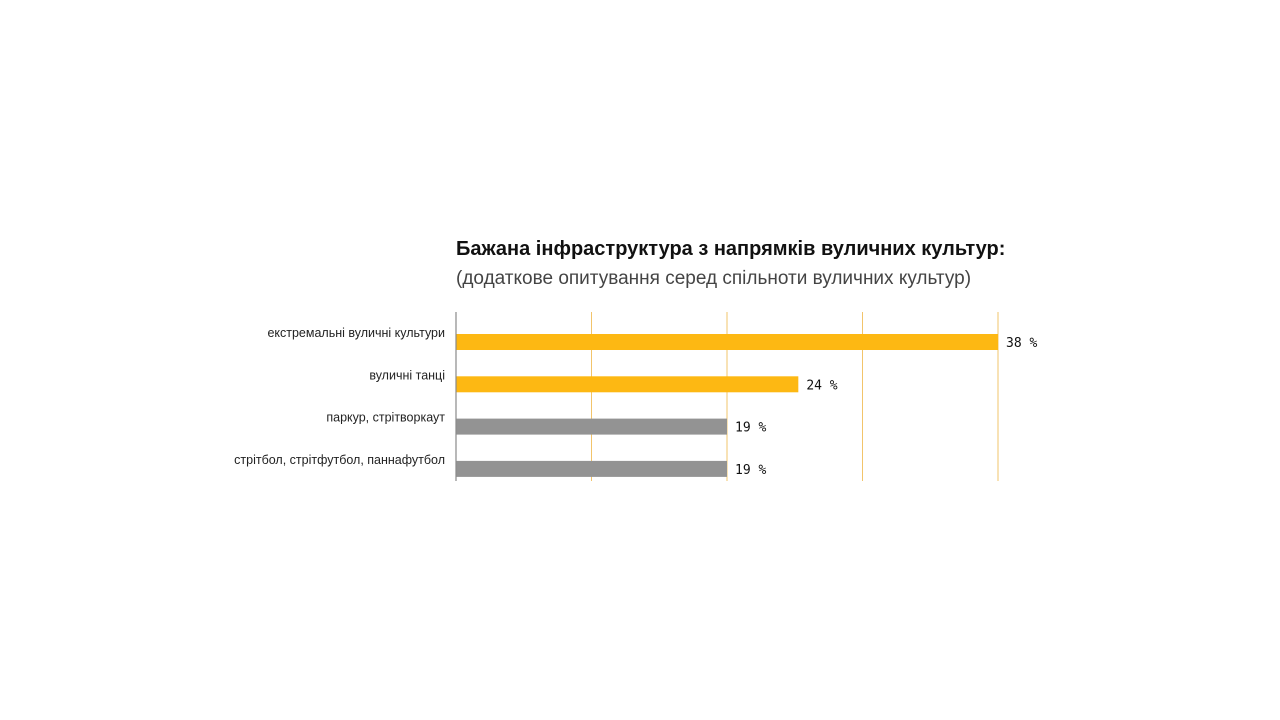  I want to click on category-label: екстремальні вуличні культури, so click(356, 333).